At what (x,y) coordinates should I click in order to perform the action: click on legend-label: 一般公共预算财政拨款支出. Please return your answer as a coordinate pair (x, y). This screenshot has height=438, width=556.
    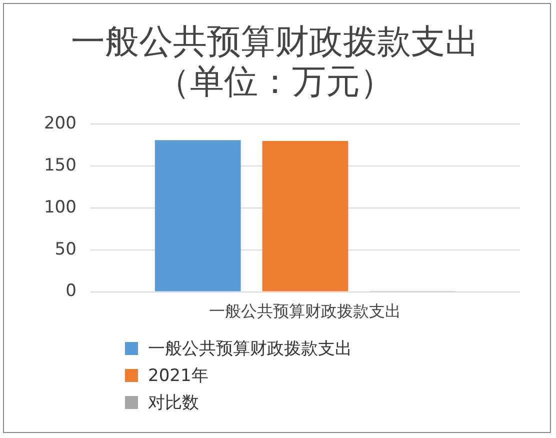
    Looking at the image, I should click on (250, 349).